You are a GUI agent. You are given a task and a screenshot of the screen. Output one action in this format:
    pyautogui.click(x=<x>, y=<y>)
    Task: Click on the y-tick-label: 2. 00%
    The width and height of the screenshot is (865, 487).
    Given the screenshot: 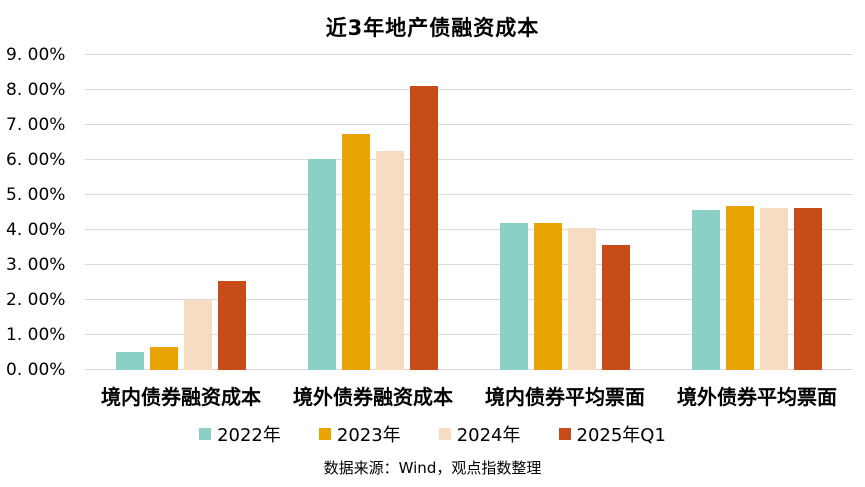 What is the action you would take?
    pyautogui.click(x=36, y=300)
    